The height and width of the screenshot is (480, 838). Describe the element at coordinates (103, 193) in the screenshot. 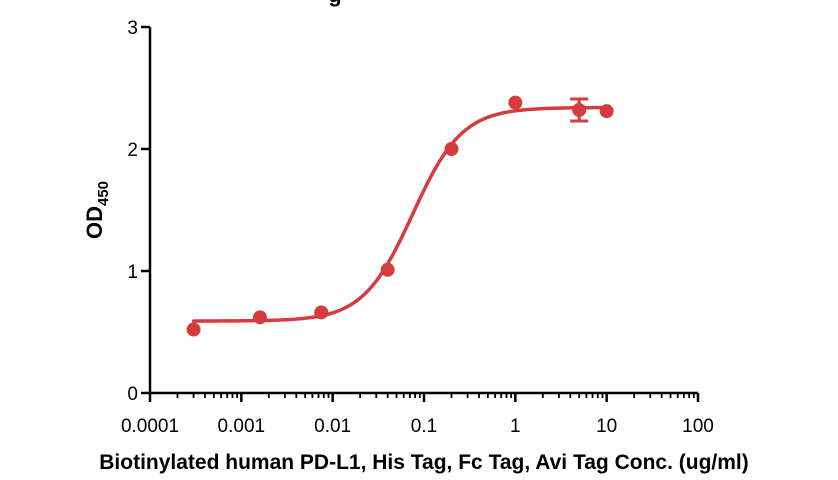

I see `y-axis-label-subscript: 450` at that location.